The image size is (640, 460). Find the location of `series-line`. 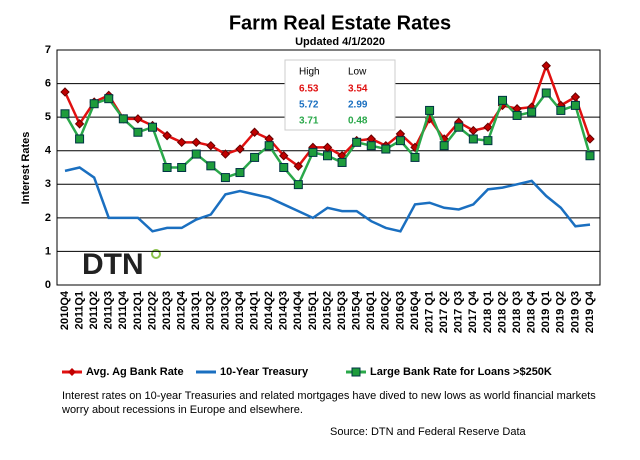

series-line is located at coordinates (327, 199).